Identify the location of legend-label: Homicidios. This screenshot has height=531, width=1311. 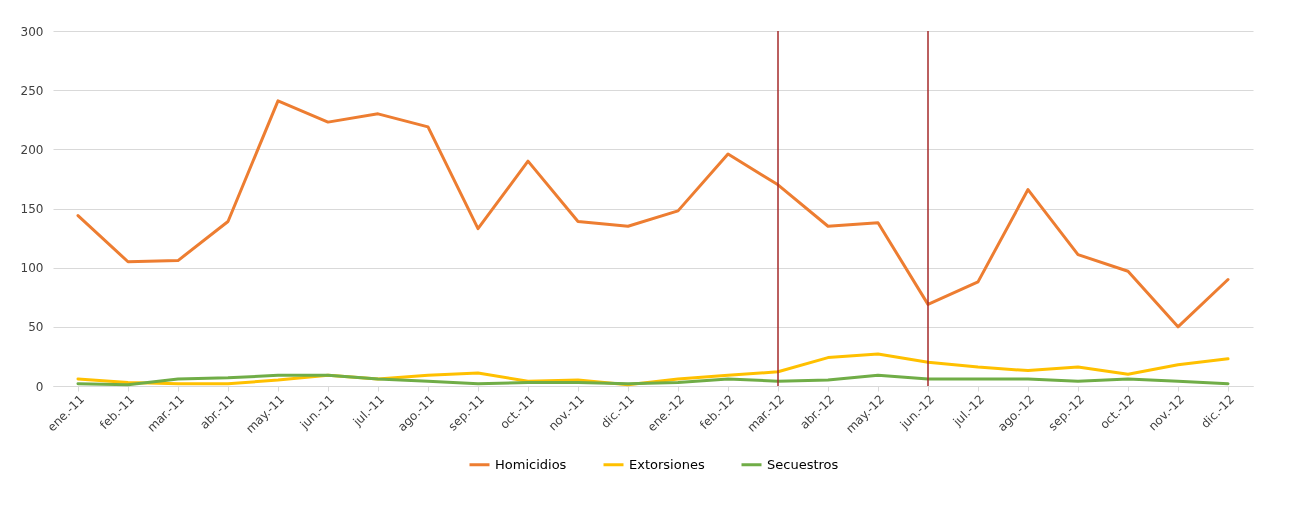
(531, 464).